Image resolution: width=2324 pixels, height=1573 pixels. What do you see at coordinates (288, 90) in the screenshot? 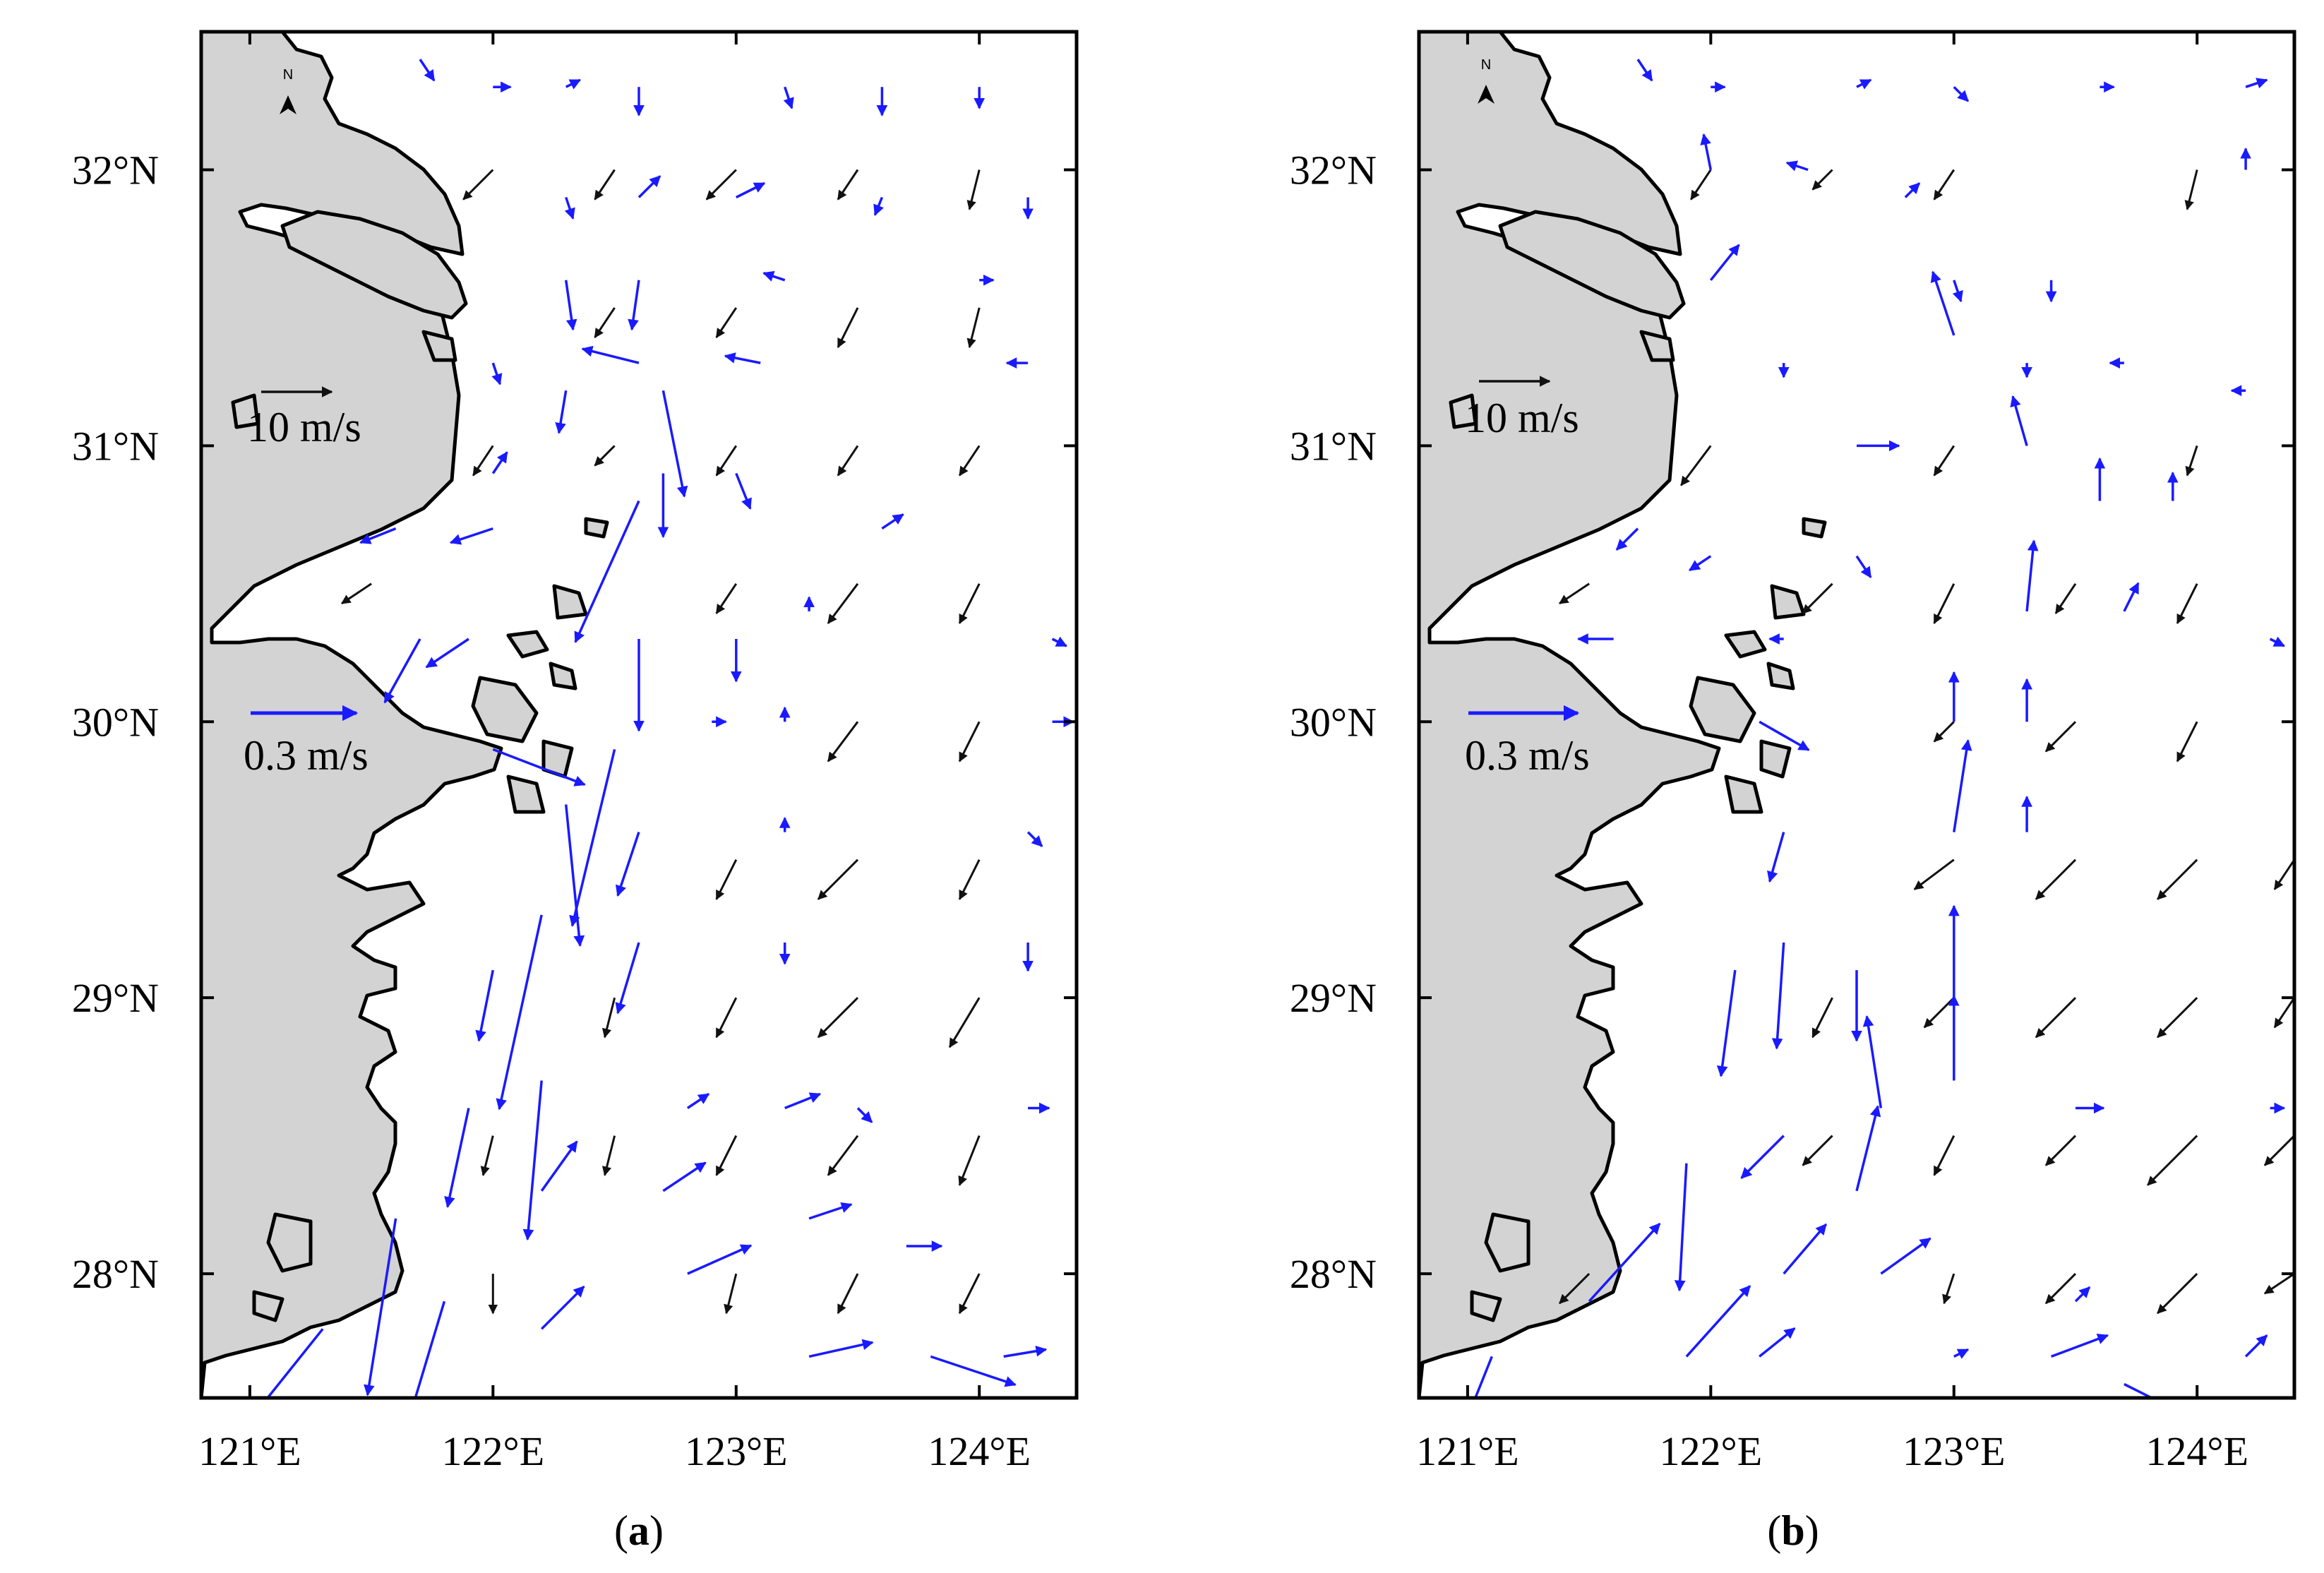
I see `north-arrow-icon: N` at bounding box center [288, 90].